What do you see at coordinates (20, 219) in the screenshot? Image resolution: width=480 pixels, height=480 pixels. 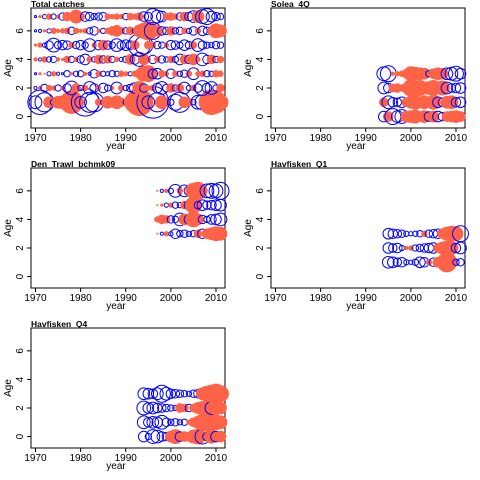 I see `y-tick-label: 4` at bounding box center [20, 219].